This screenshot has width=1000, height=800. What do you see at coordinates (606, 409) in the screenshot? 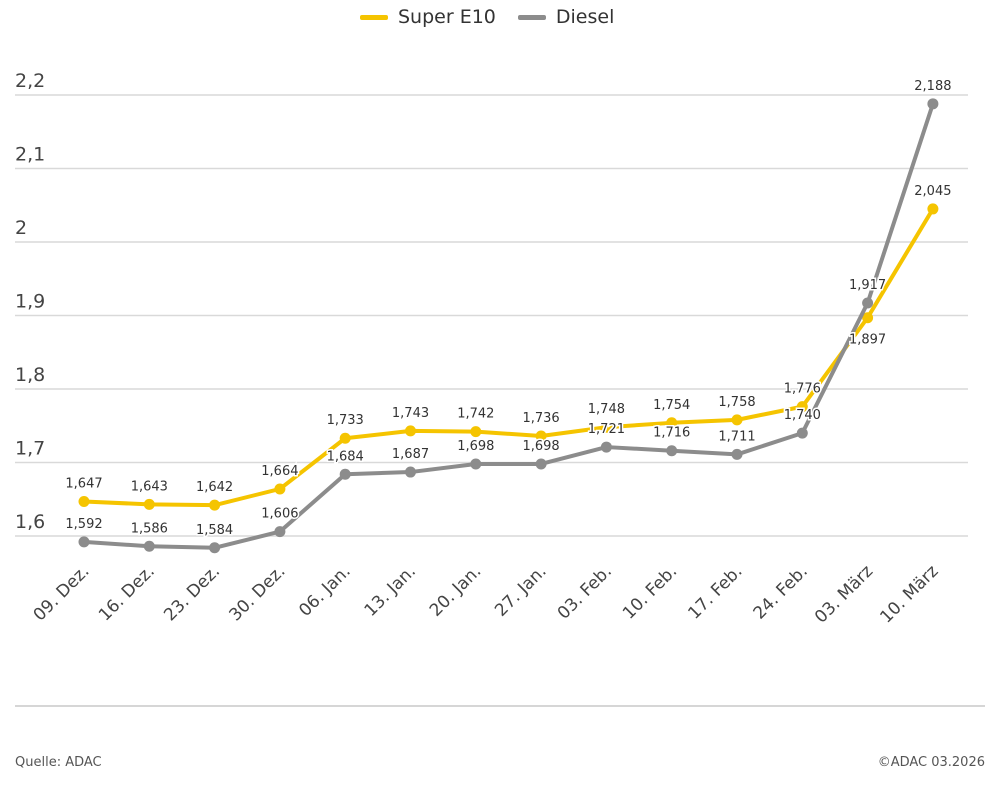
I see `data-label: 1,748` at bounding box center [606, 409].